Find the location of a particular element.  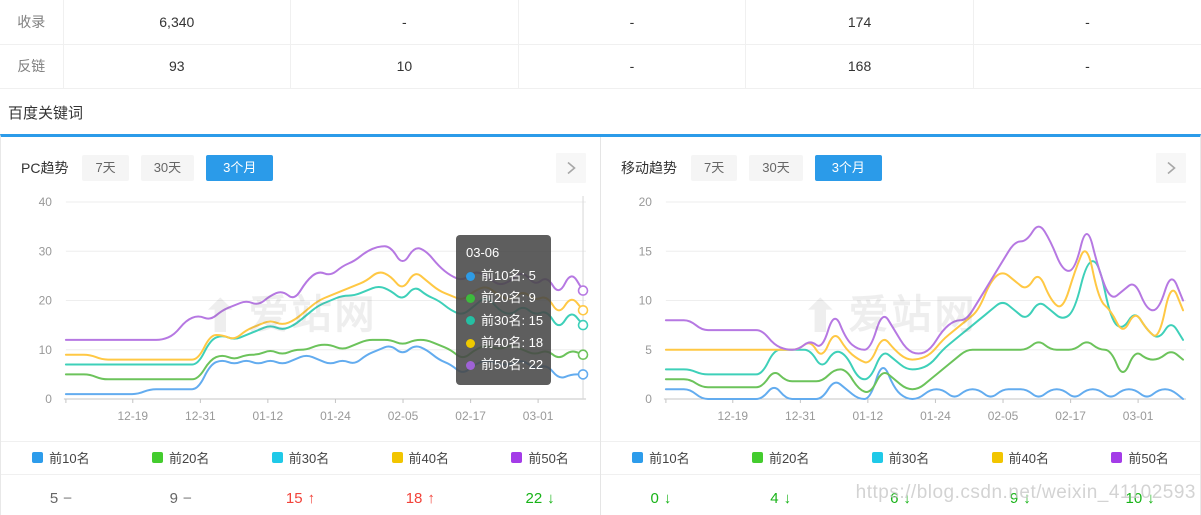

svg-text: 30 is located at coordinates (46, 251).